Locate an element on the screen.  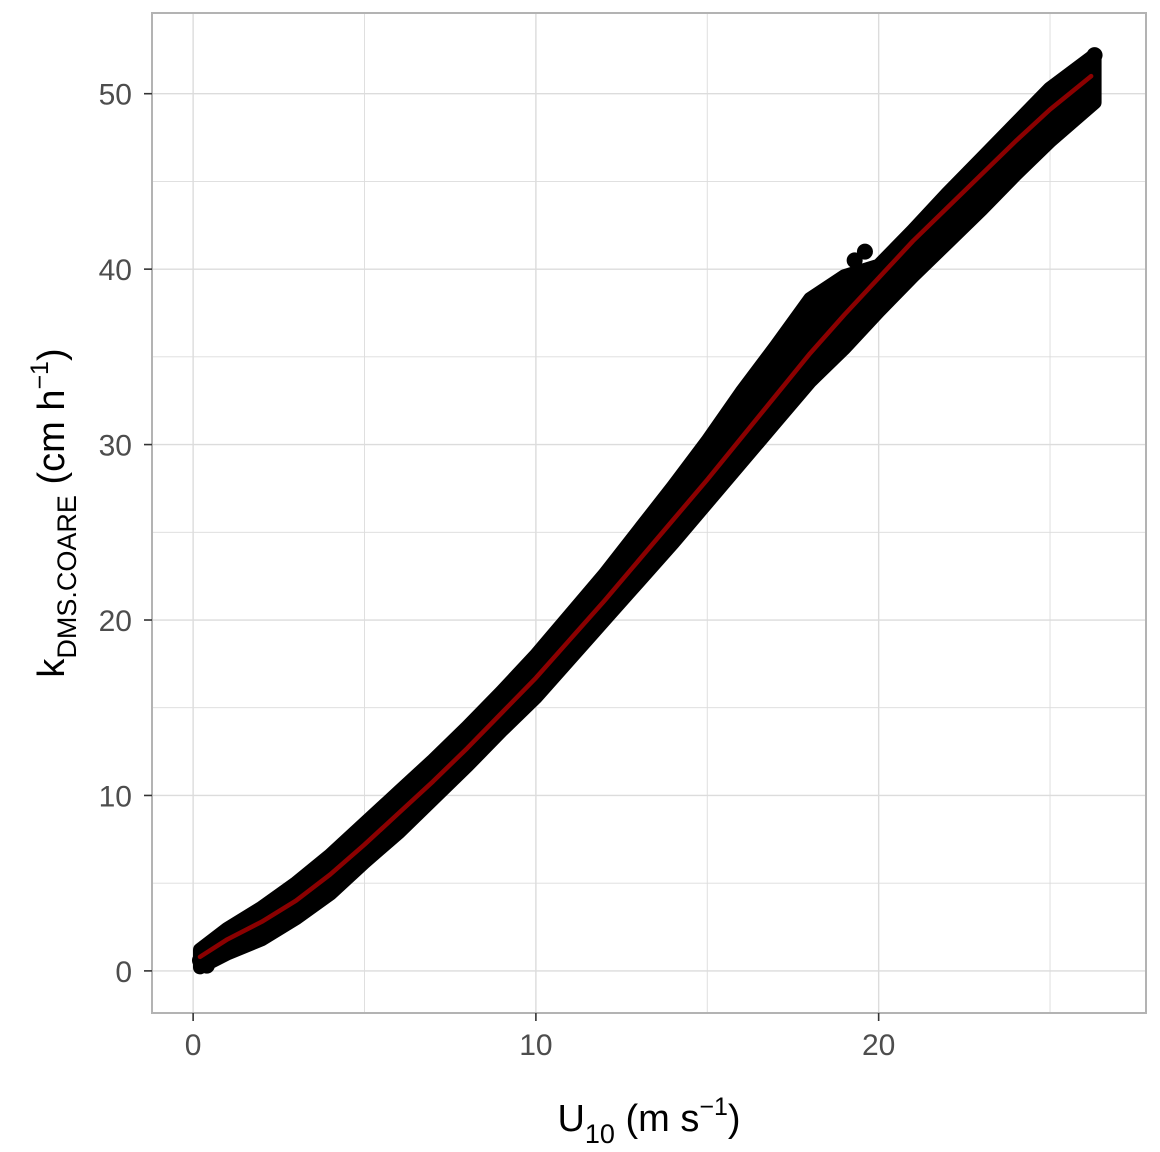
y-axis-title-sub: DMS.COARE is located at coordinates (67, 577).